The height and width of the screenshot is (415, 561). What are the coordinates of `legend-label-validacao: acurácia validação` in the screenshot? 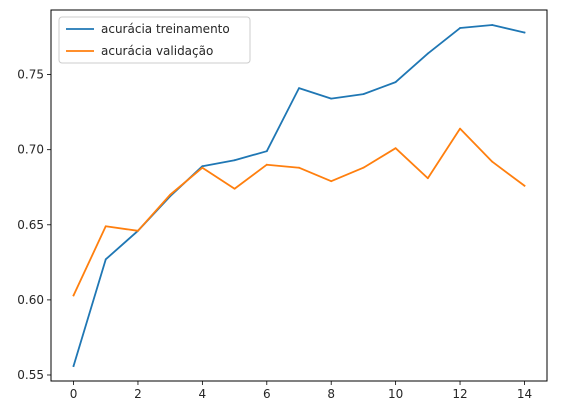 It's located at (157, 51).